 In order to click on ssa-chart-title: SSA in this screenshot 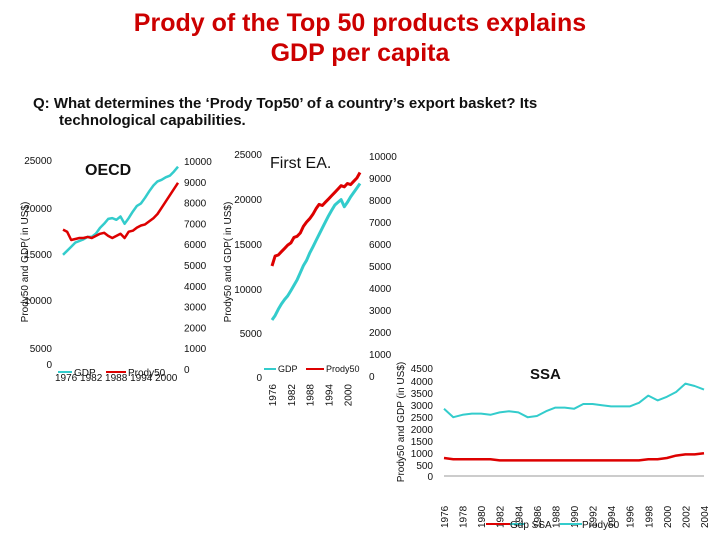, I will do `click(545, 374)`.